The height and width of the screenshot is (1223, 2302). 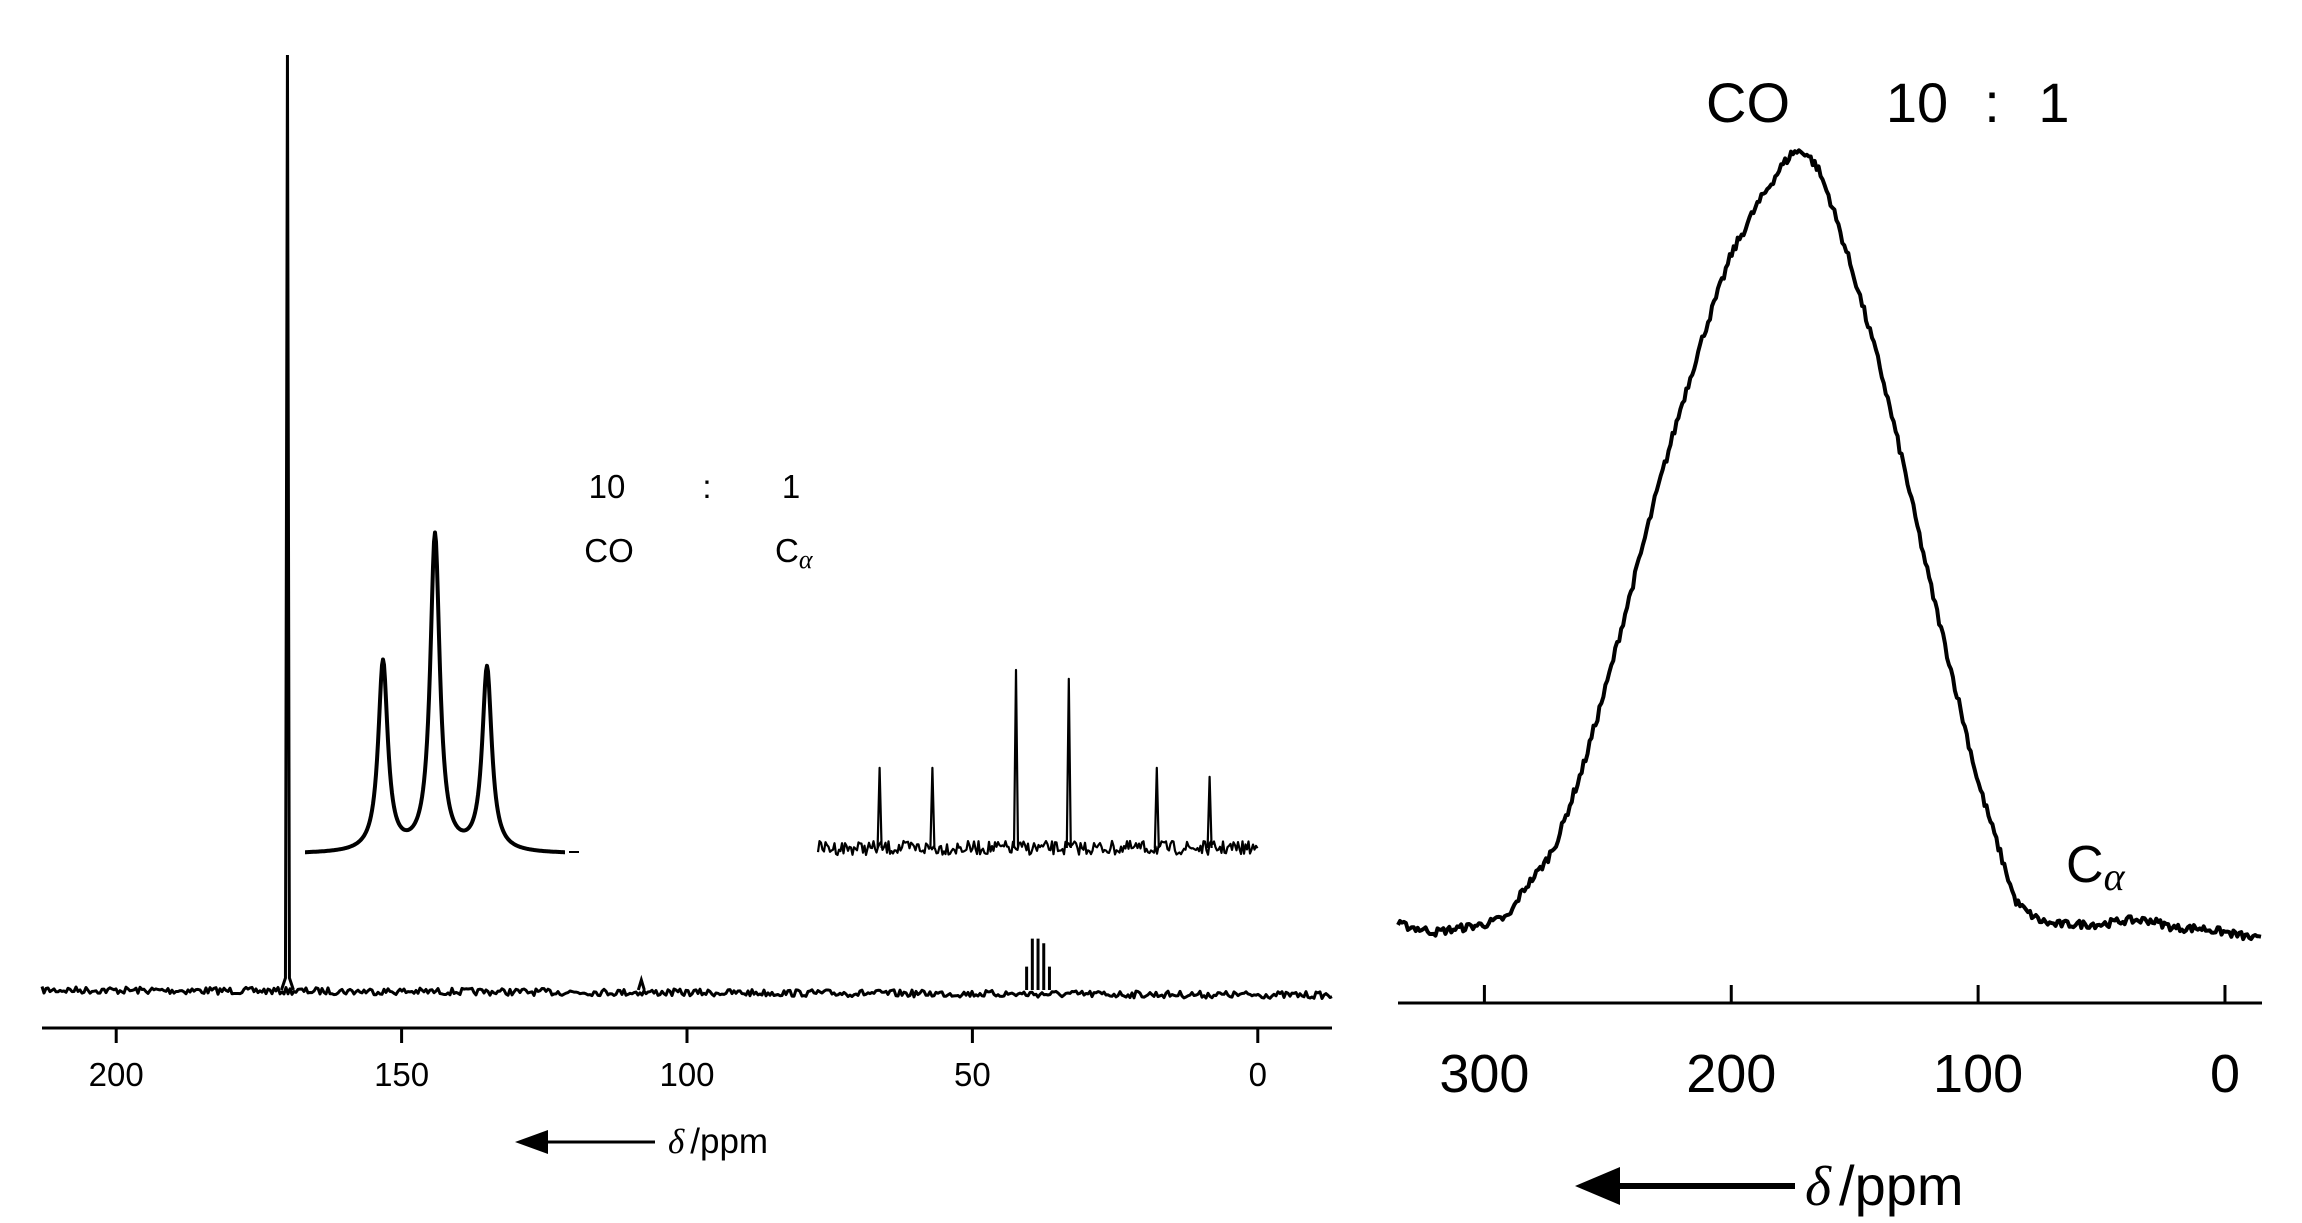 What do you see at coordinates (1917, 102) in the screenshot?
I see `right-ratio-left: 10` at bounding box center [1917, 102].